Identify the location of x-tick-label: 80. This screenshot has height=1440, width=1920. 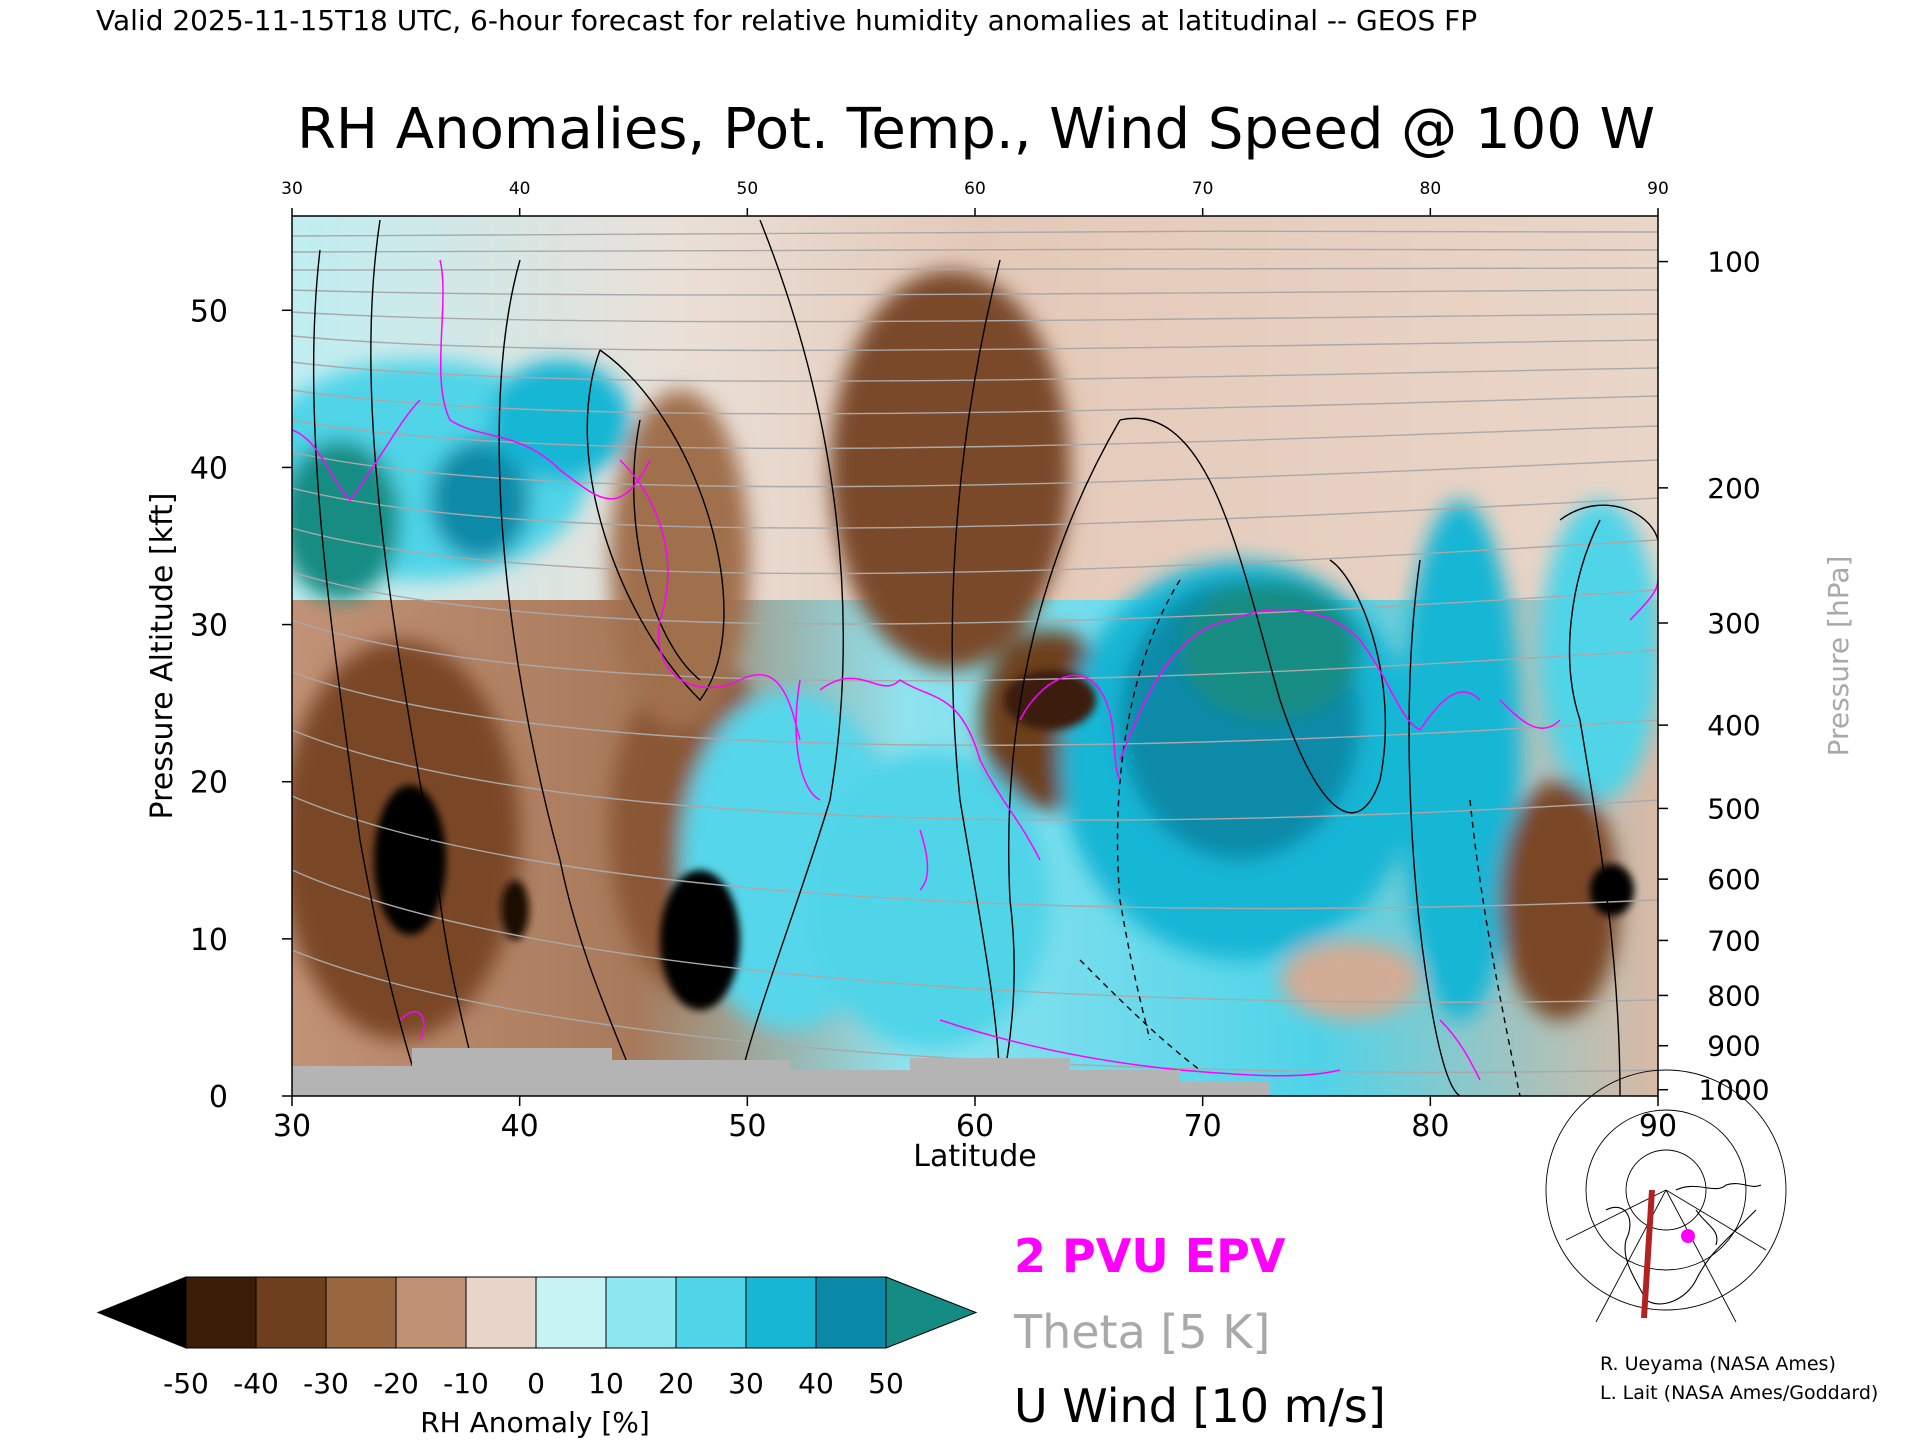
(1430, 1126).